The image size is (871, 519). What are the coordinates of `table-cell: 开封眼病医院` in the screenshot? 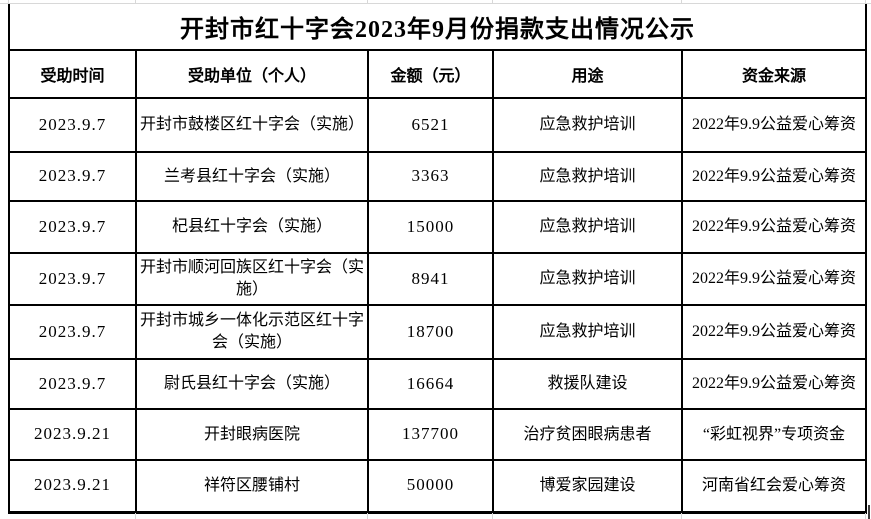 It's located at (252, 434).